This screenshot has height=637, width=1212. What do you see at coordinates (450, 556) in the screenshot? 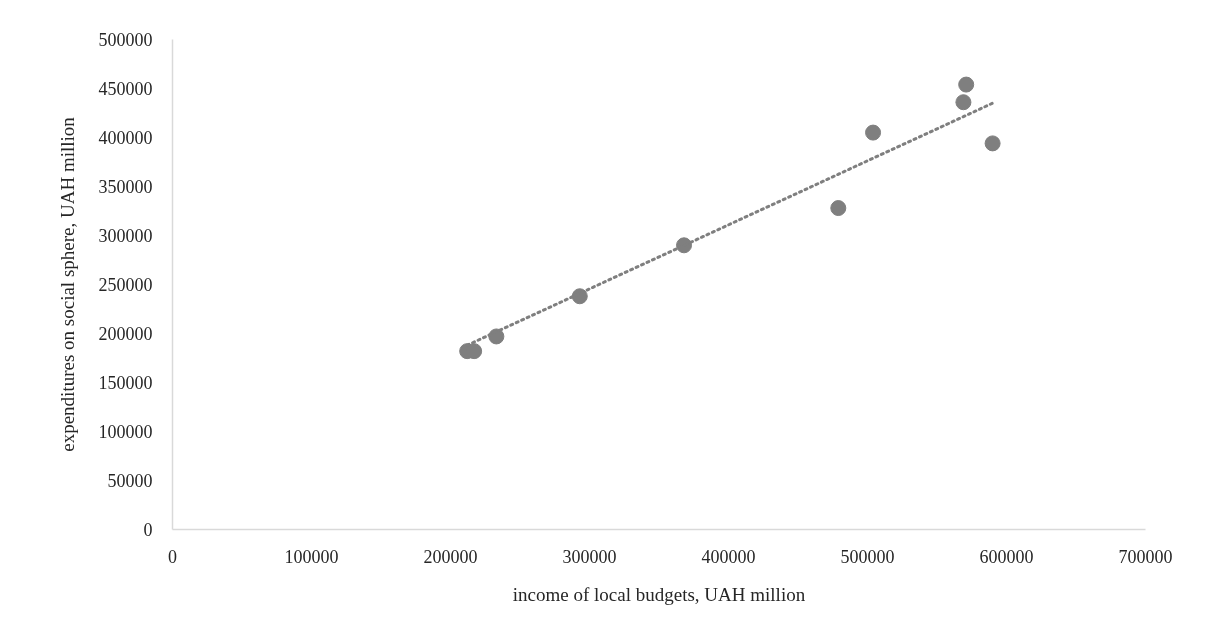
I see `x-tick-label: 200000` at bounding box center [450, 556].